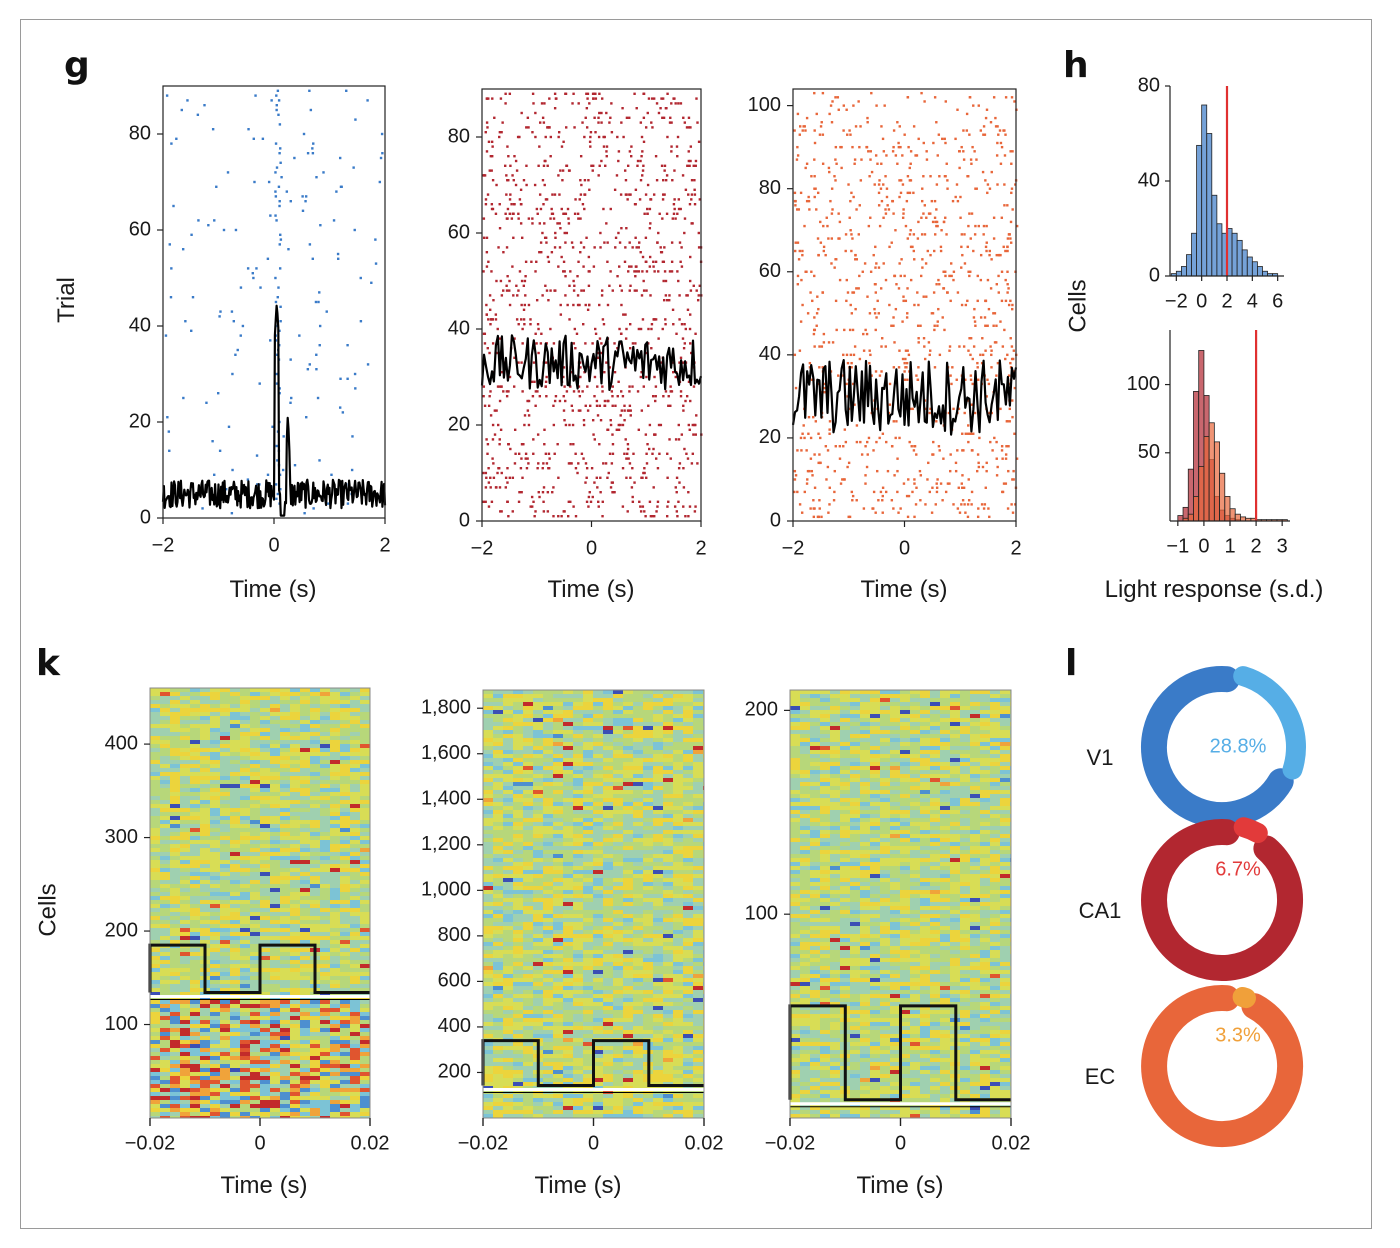 The image size is (1400, 1248). What do you see at coordinates (140, 229) in the screenshot?
I see `y-tick-label: 60` at bounding box center [140, 229].